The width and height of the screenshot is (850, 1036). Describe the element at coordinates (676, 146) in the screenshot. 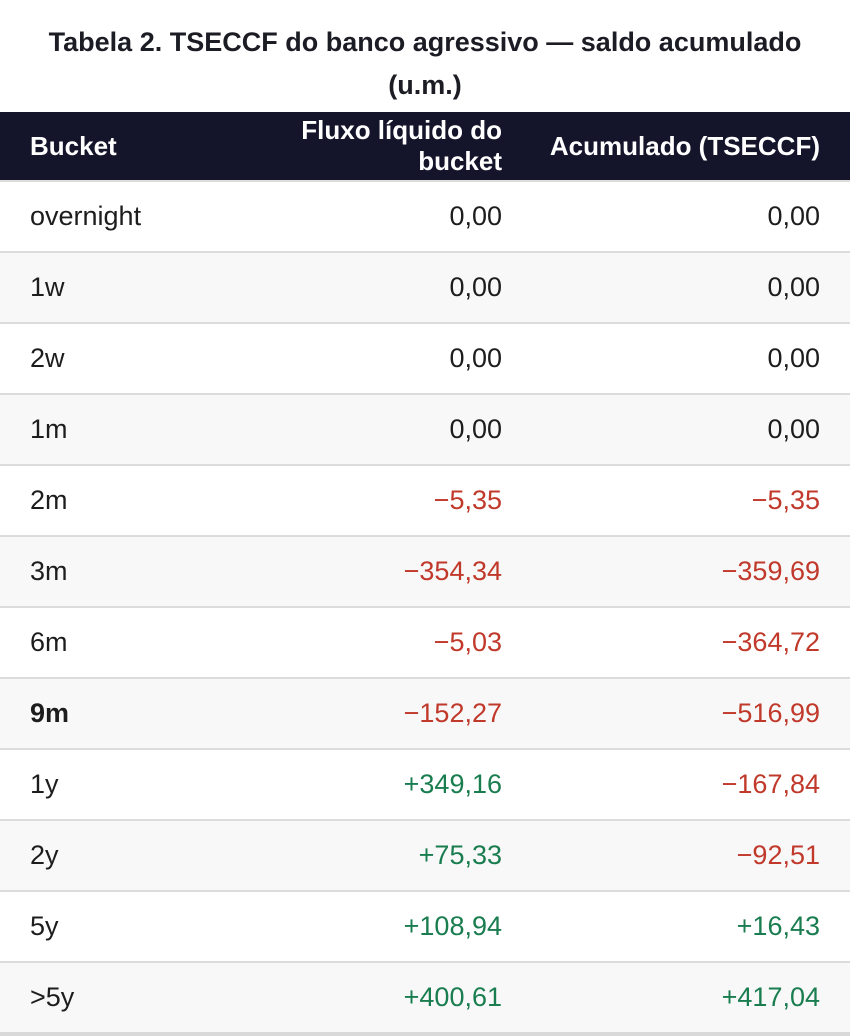

I see `column-header-cumulative: Acumulado (TSECCF)` at that location.